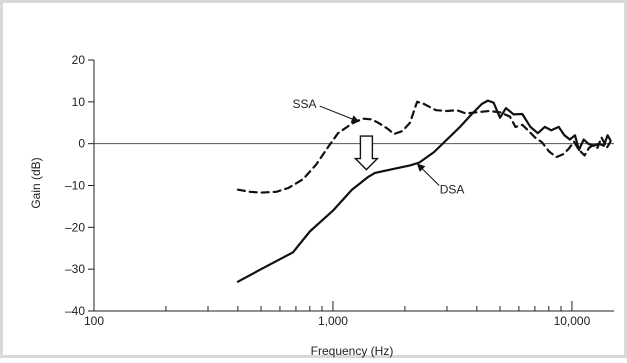 This screenshot has width=627, height=363. What do you see at coordinates (94, 321) in the screenshot?
I see `x-tick-label: 100` at bounding box center [94, 321].